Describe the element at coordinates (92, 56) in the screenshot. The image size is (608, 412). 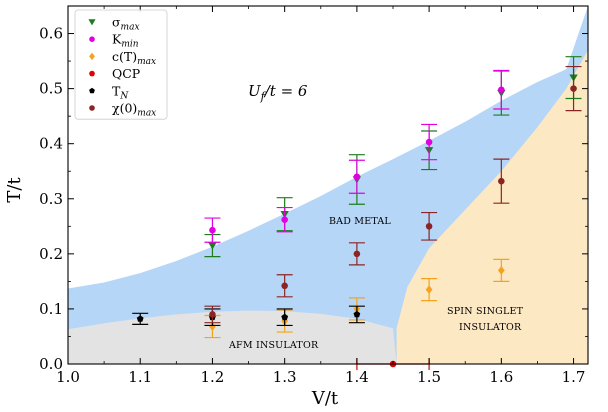
I see `legend-marker-c` at that location.